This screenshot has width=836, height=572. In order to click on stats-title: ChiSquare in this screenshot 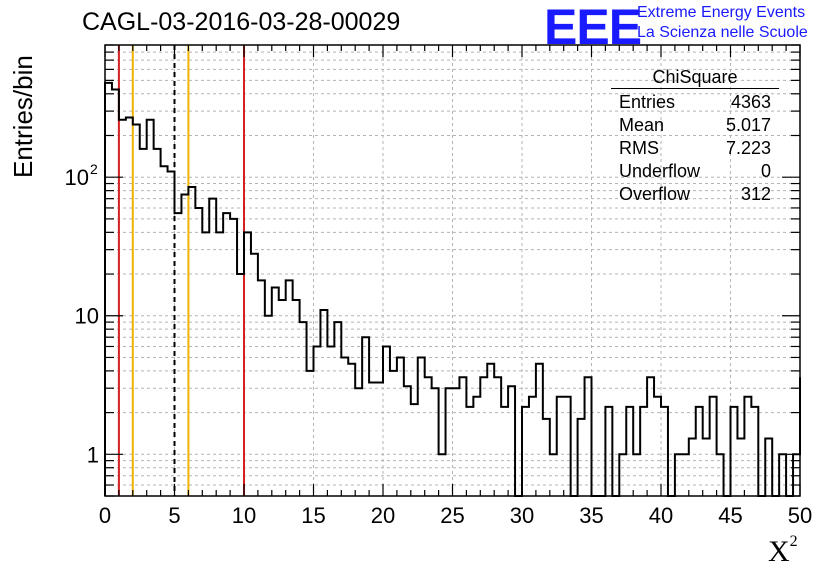, I will do `click(695, 77)`.